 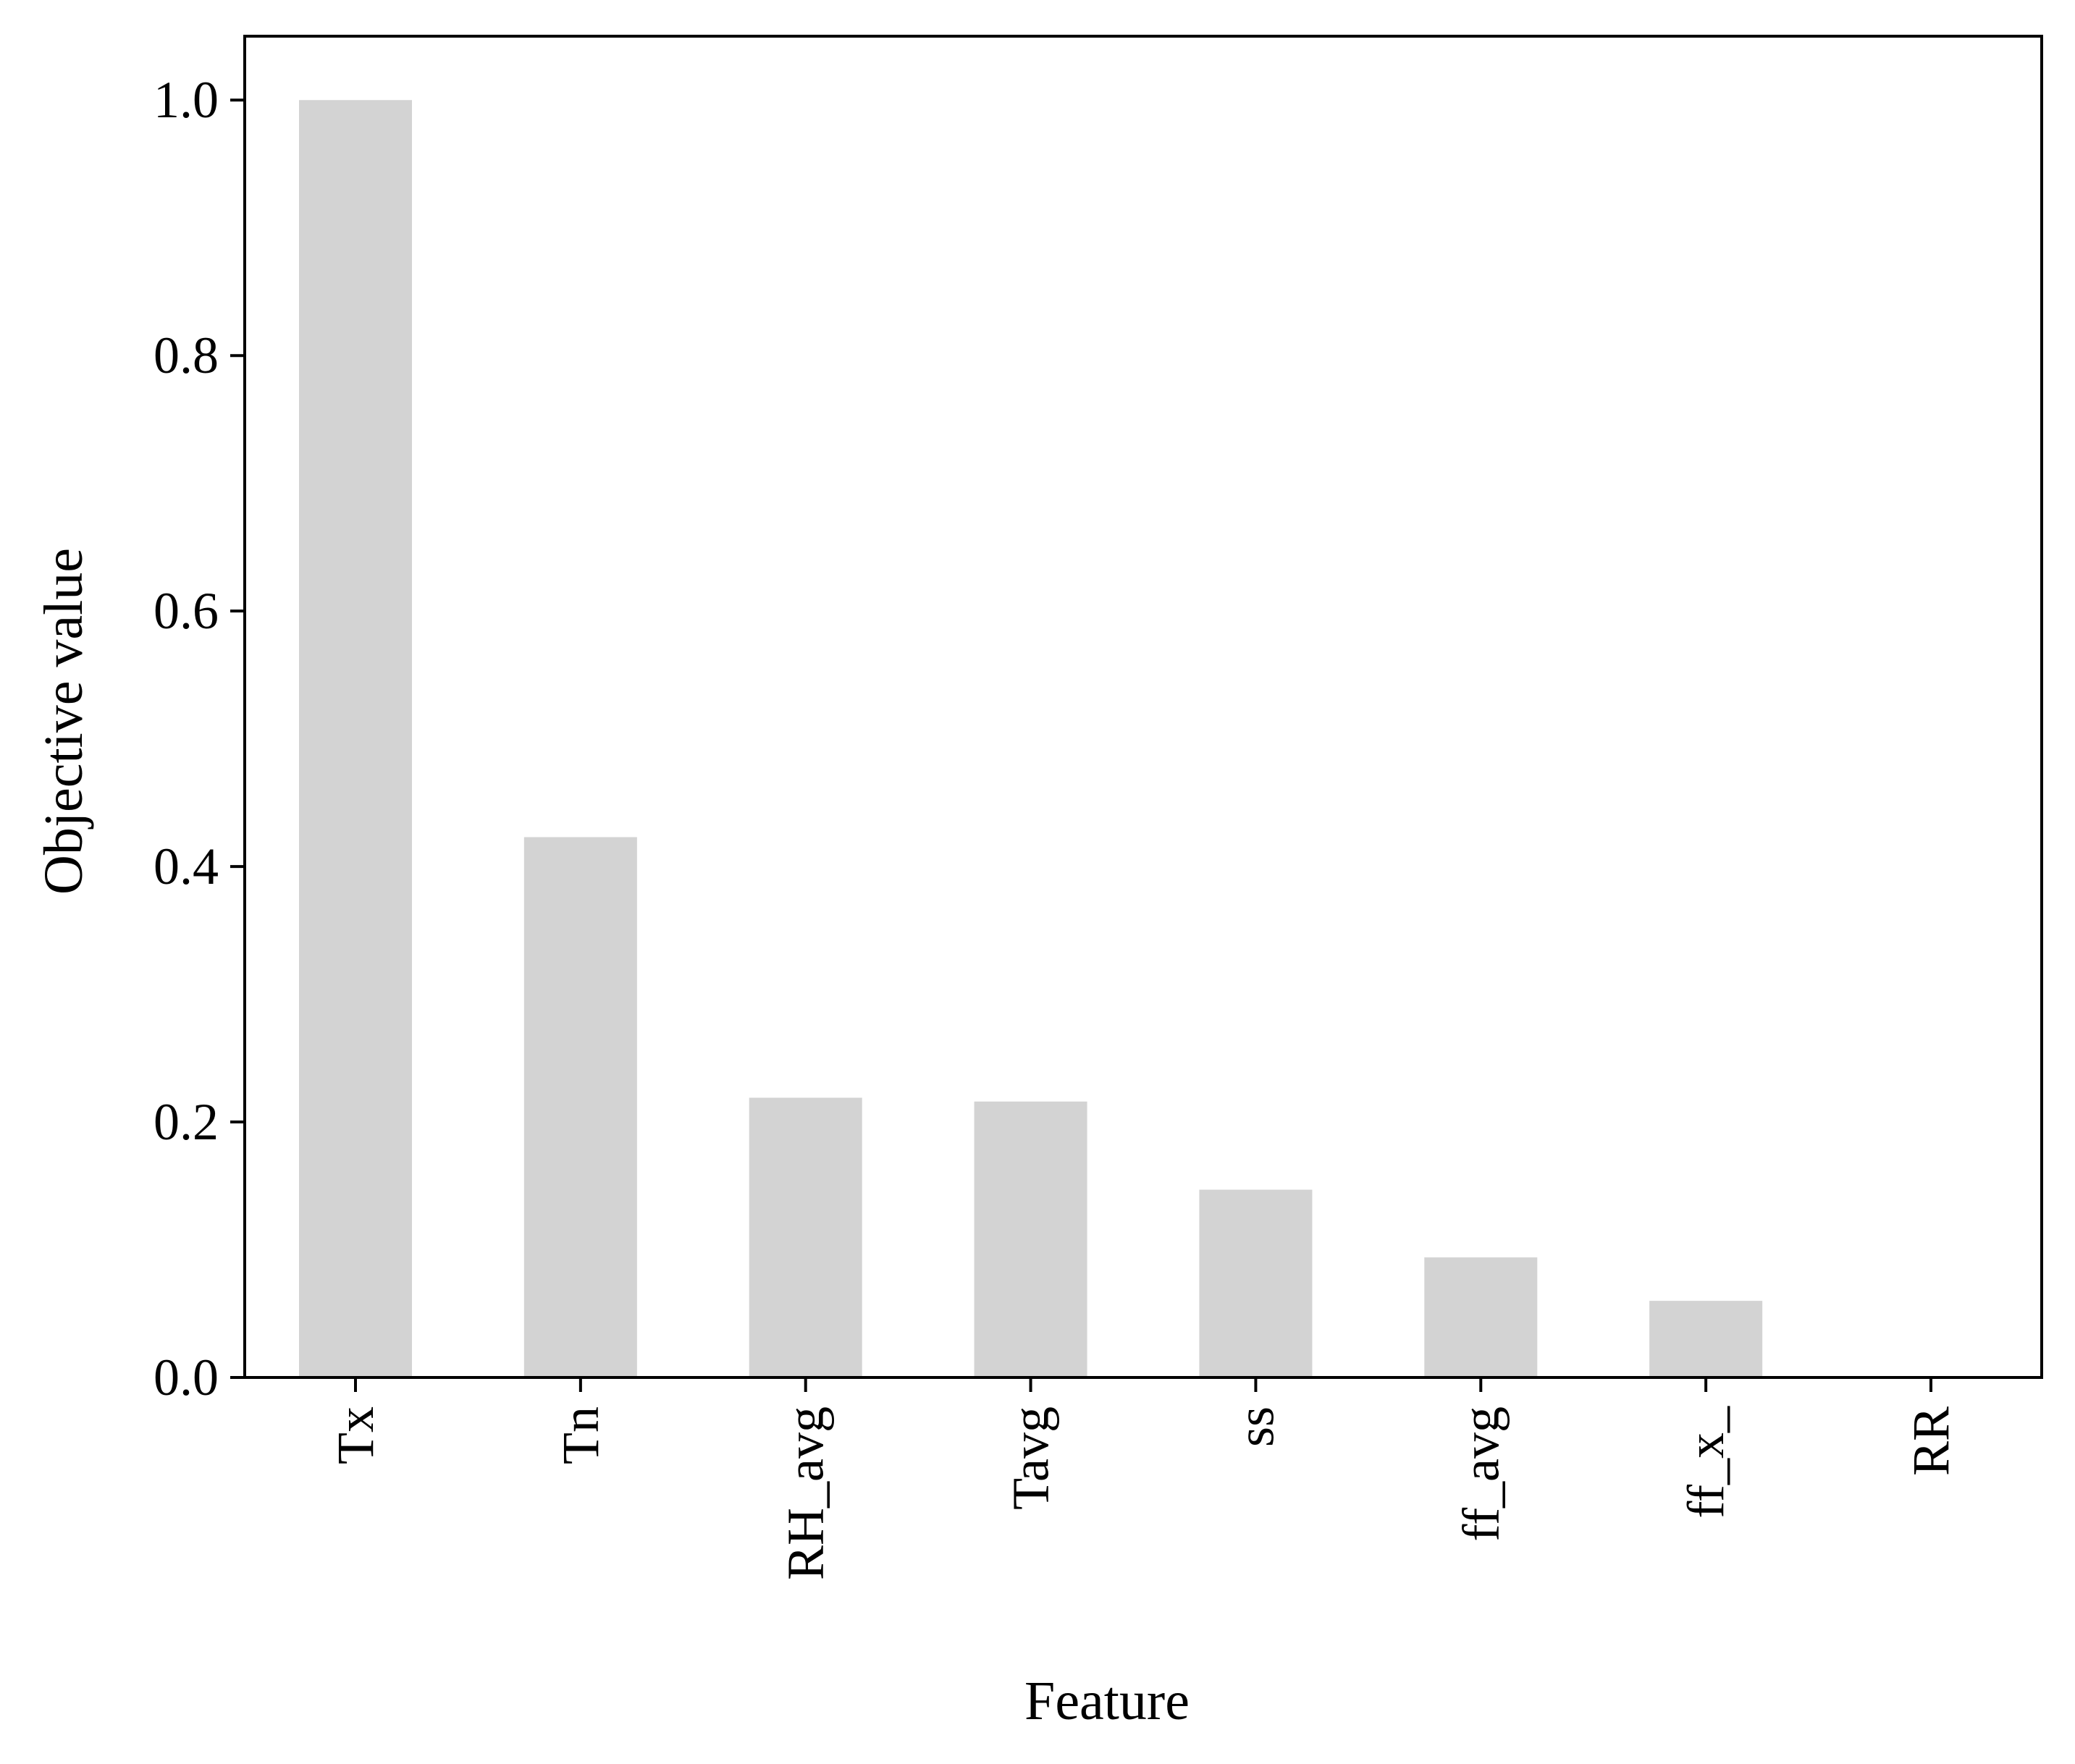 I want to click on bar-tx, so click(x=355, y=739).